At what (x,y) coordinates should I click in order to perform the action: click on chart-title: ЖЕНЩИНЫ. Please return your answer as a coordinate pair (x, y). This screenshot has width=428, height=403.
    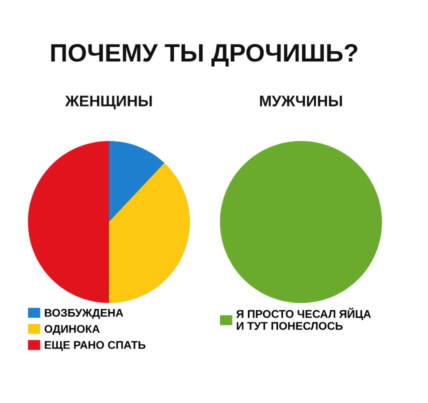
    Looking at the image, I should click on (108, 103).